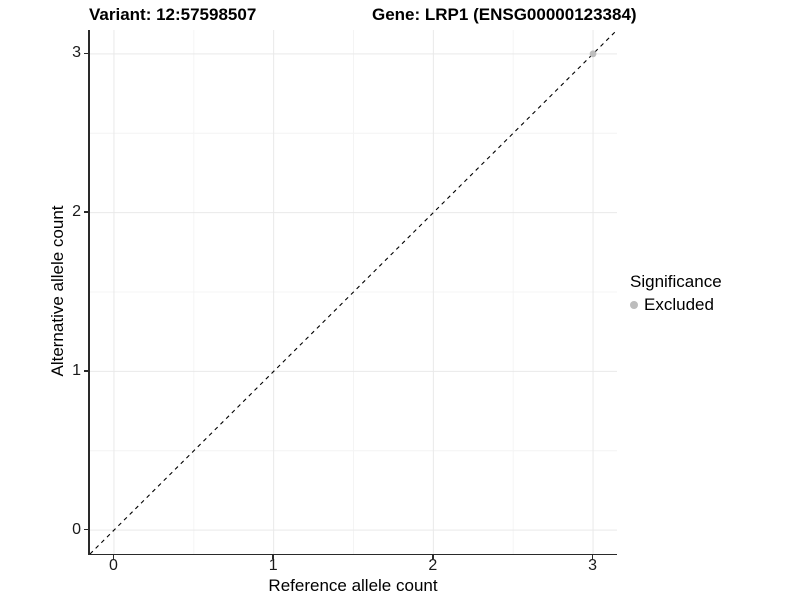 The width and height of the screenshot is (800, 600). What do you see at coordinates (592, 53) in the screenshot?
I see `data-point-excluded` at bounding box center [592, 53].